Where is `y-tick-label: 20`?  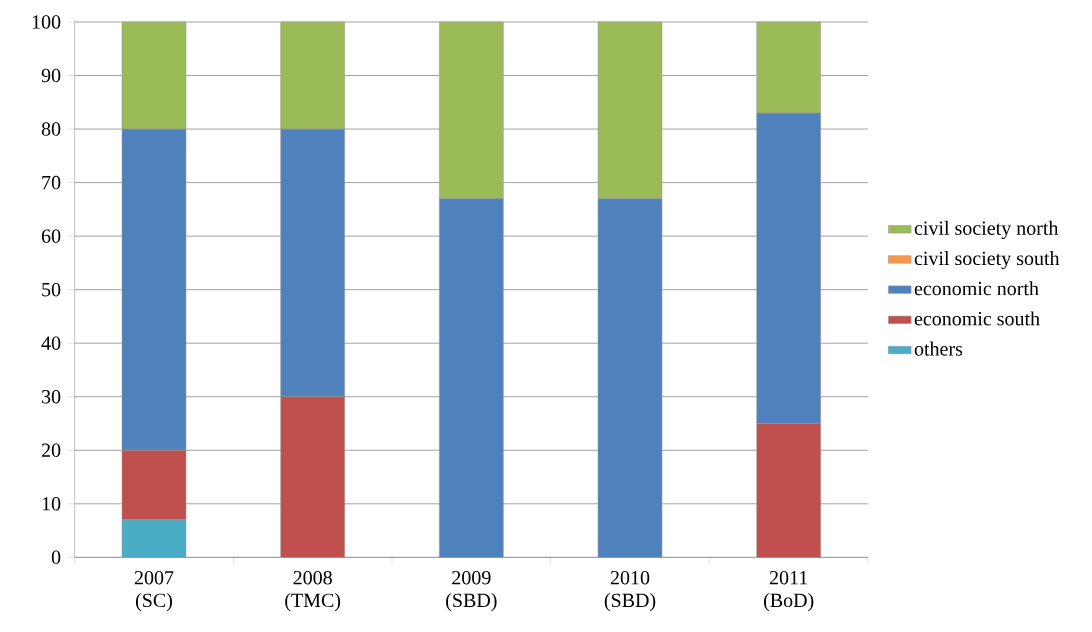 y-tick-label: 20 is located at coordinates (51, 450).